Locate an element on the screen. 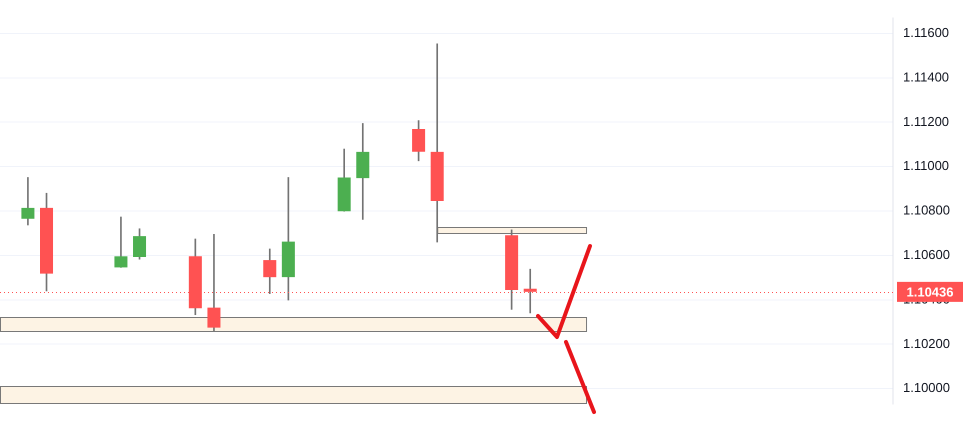  y-tick-label: 1.11400 is located at coordinates (926, 76).